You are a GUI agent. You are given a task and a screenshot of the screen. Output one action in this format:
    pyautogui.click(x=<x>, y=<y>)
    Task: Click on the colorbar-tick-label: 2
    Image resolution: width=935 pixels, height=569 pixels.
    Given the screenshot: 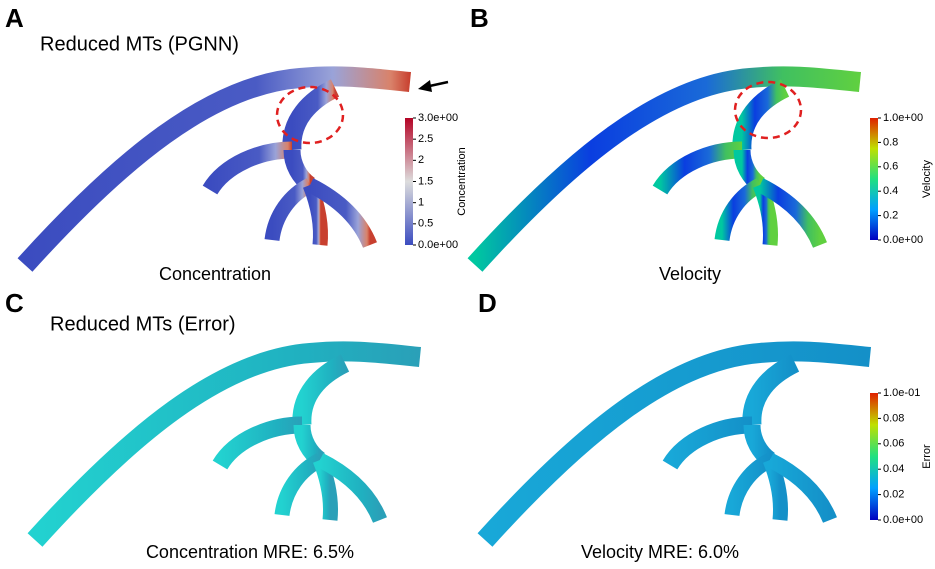 What is the action you would take?
    pyautogui.click(x=421, y=160)
    